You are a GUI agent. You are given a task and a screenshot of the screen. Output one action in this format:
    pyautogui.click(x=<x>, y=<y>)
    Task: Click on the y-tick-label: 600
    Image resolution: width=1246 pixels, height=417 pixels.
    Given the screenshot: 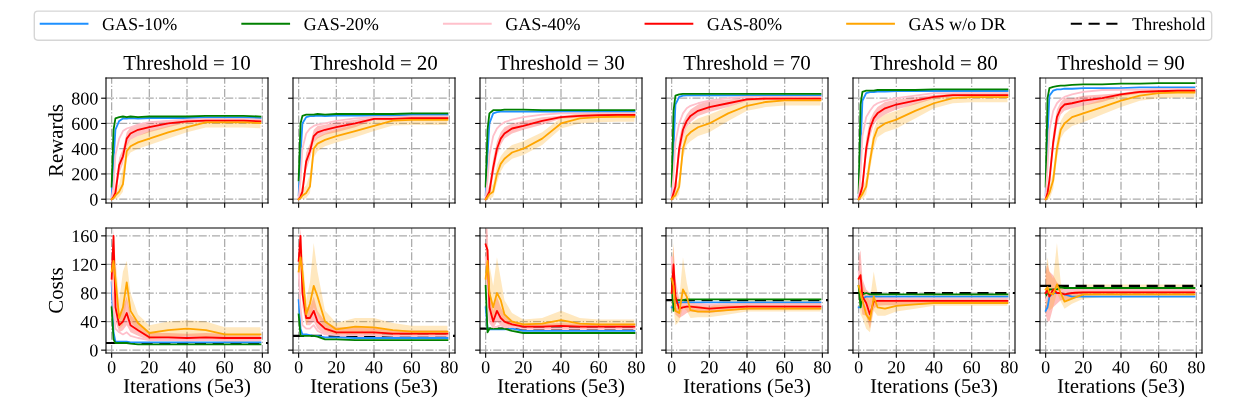 What is the action you would take?
    pyautogui.click(x=85, y=123)
    